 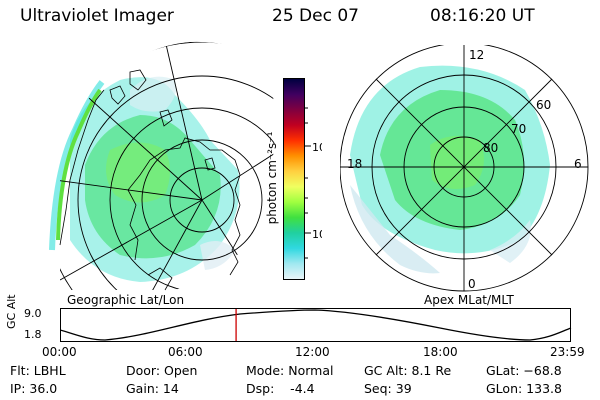 I want to click on gc-alt-info: GC Alt: 8.1 Re, so click(x=408, y=370).